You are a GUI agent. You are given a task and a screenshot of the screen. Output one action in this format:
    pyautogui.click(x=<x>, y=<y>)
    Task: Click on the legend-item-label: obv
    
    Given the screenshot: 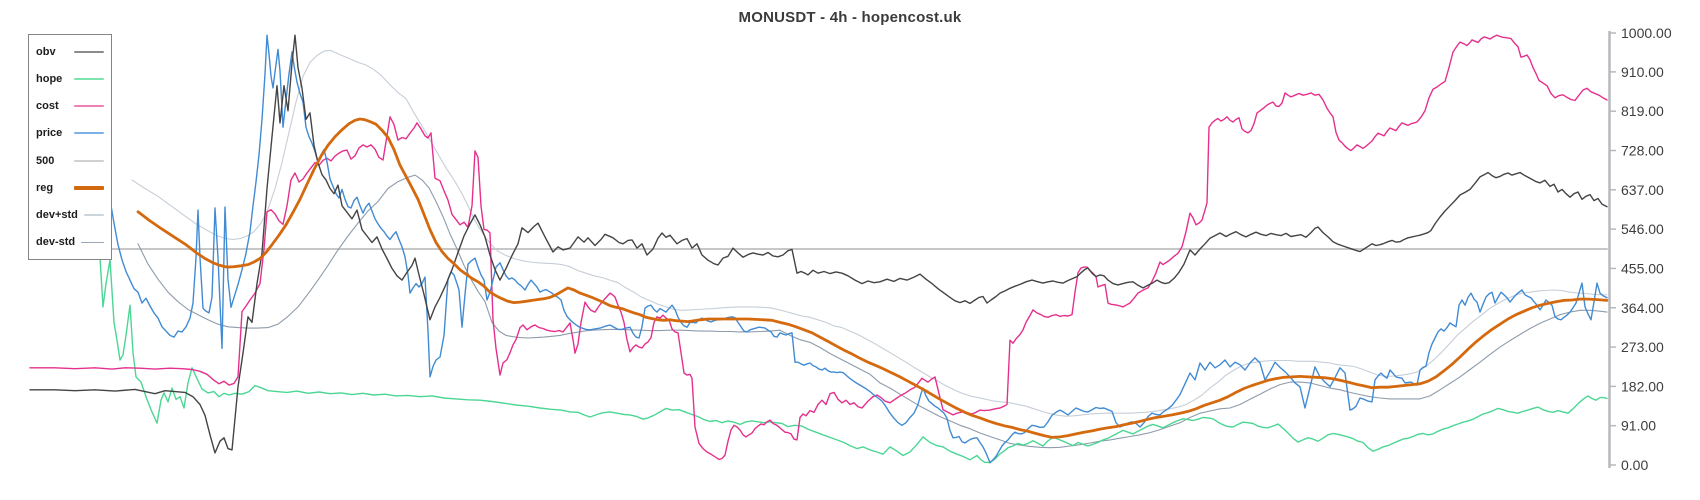 What is the action you would take?
    pyautogui.click(x=46, y=51)
    